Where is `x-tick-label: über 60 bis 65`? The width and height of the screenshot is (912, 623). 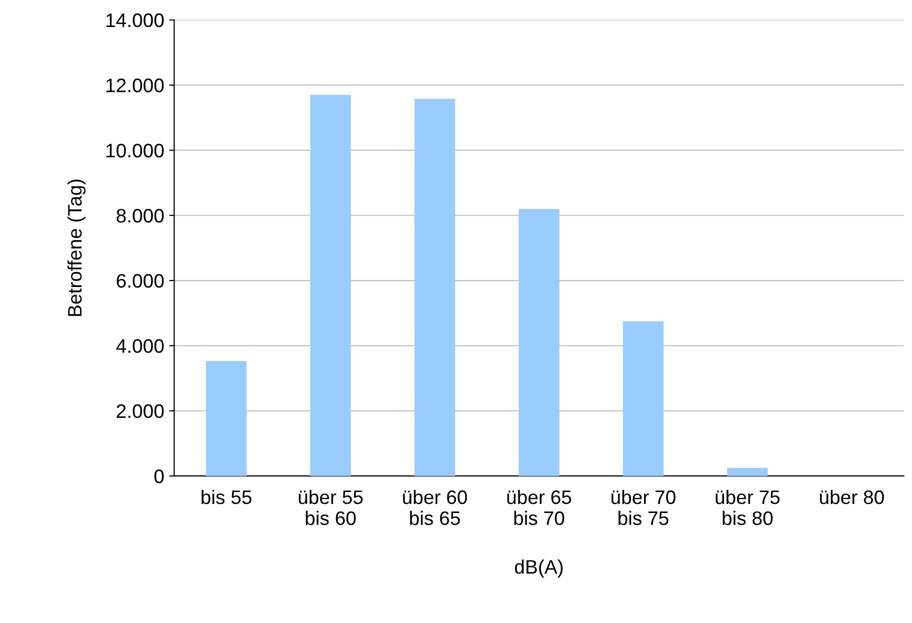 x-tick-label: über 60 bis 65 is located at coordinates (435, 508).